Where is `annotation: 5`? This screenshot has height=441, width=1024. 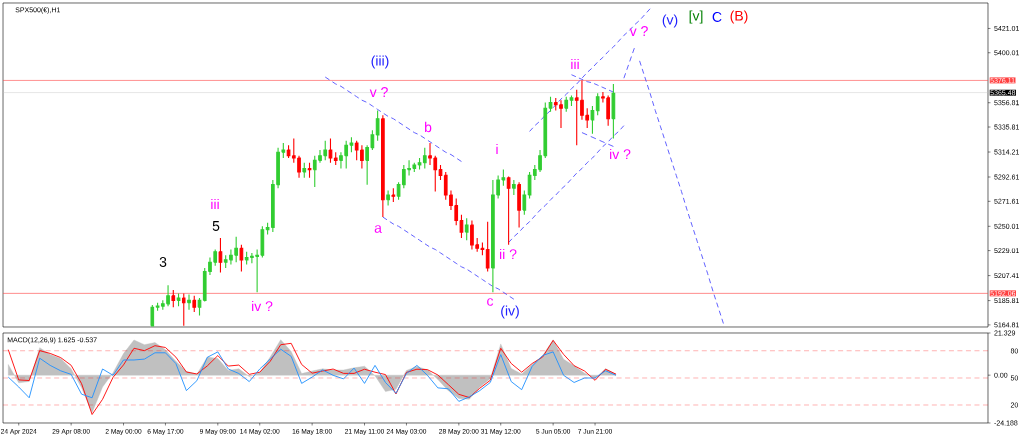 annotation: 5 is located at coordinates (216, 226).